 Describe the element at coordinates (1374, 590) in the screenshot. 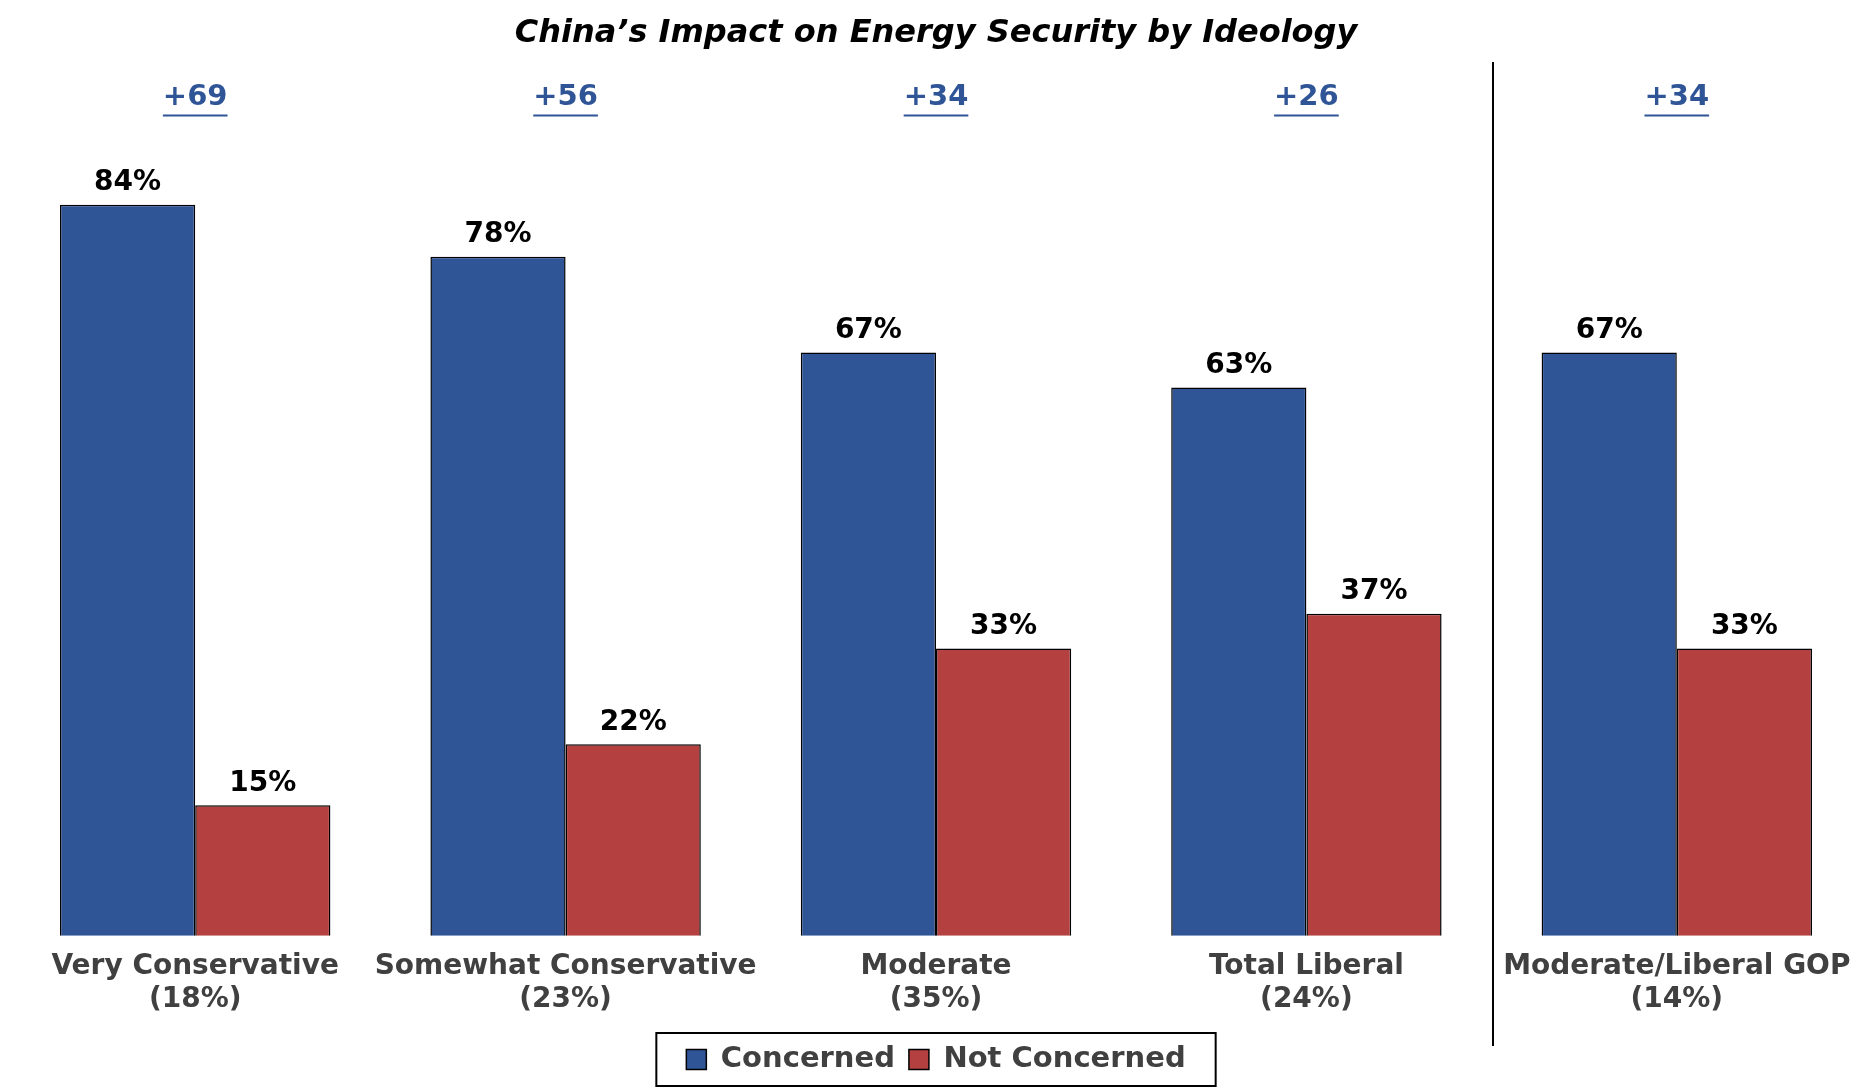

I see `data-label: 37%` at that location.